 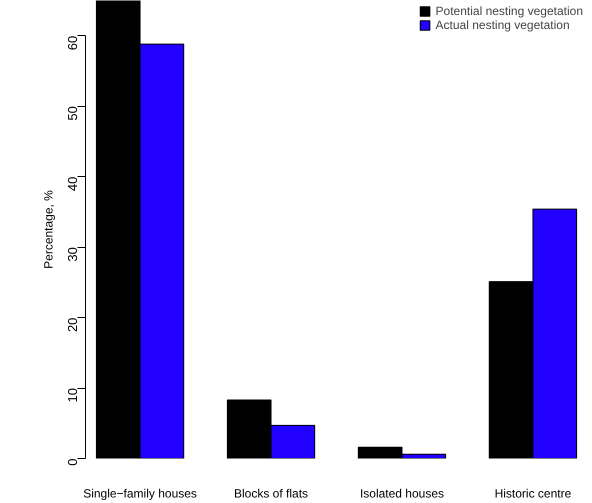 What do you see at coordinates (72, 254) in the screenshot?
I see `y-tick-label: 30` at bounding box center [72, 254].